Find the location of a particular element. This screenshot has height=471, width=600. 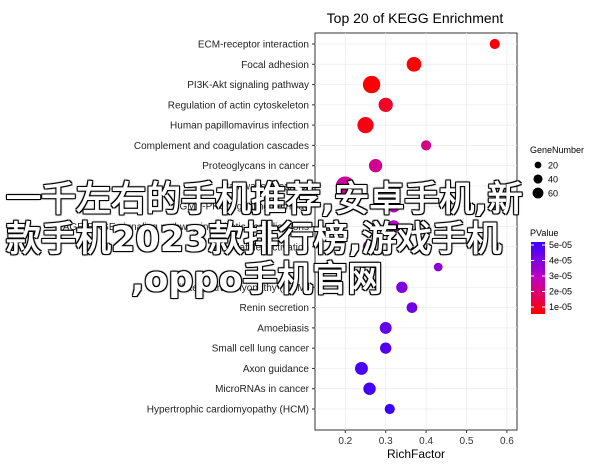

color-legend: PValue 5e-05 4e-05 3e-05 2e-05 1e-05 is located at coordinates (551, 271).